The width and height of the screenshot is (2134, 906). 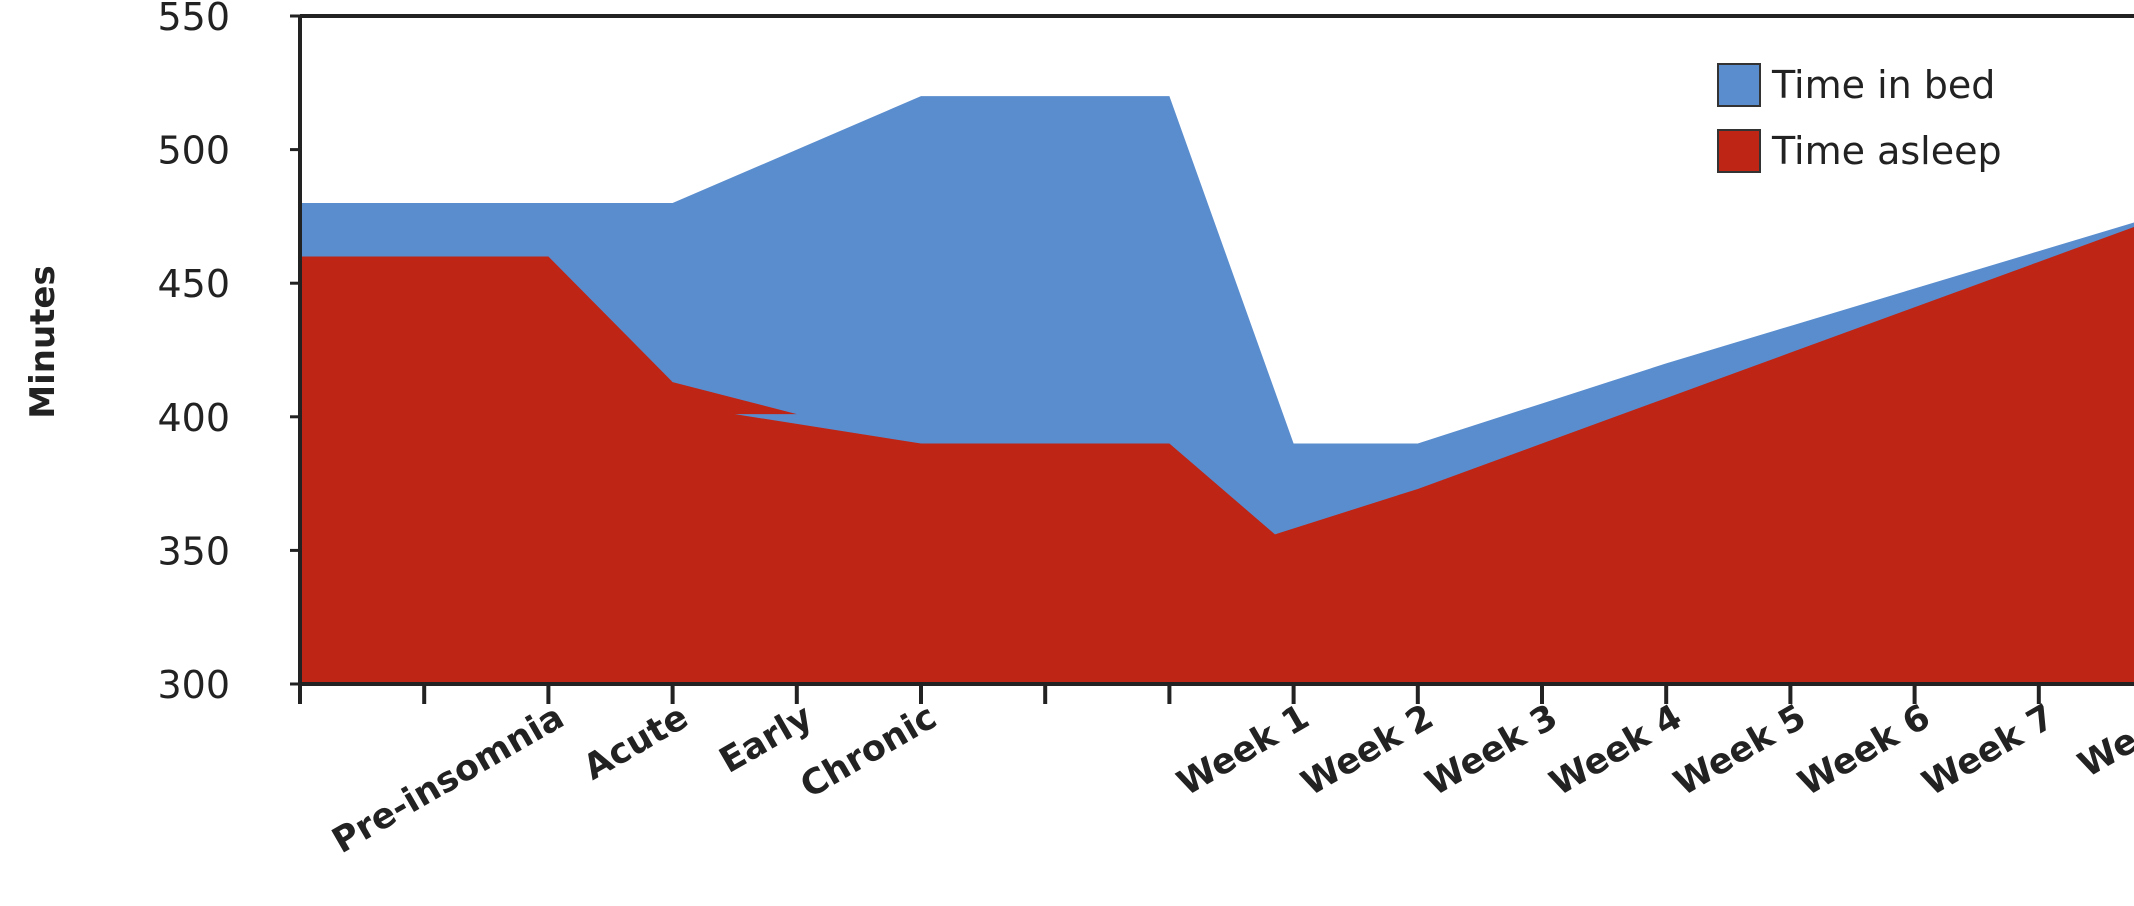 I want to click on y-tick-label: 350, so click(x=193, y=551).